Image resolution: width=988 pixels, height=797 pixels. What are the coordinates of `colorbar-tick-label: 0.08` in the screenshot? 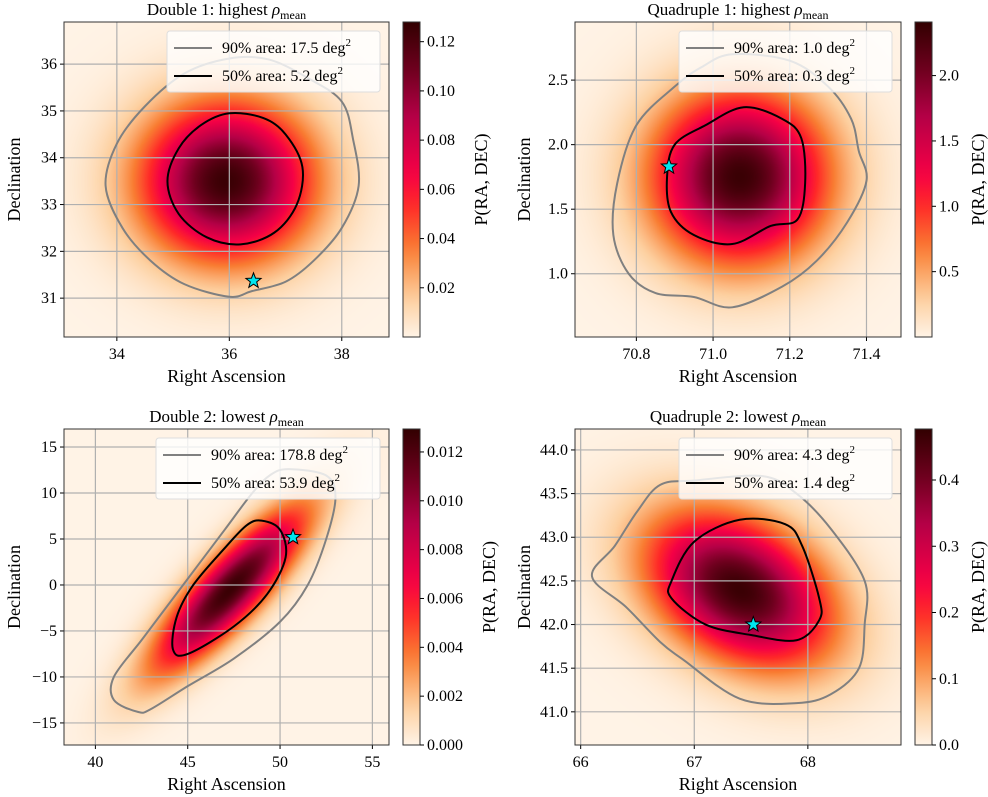 It's located at (441, 140).